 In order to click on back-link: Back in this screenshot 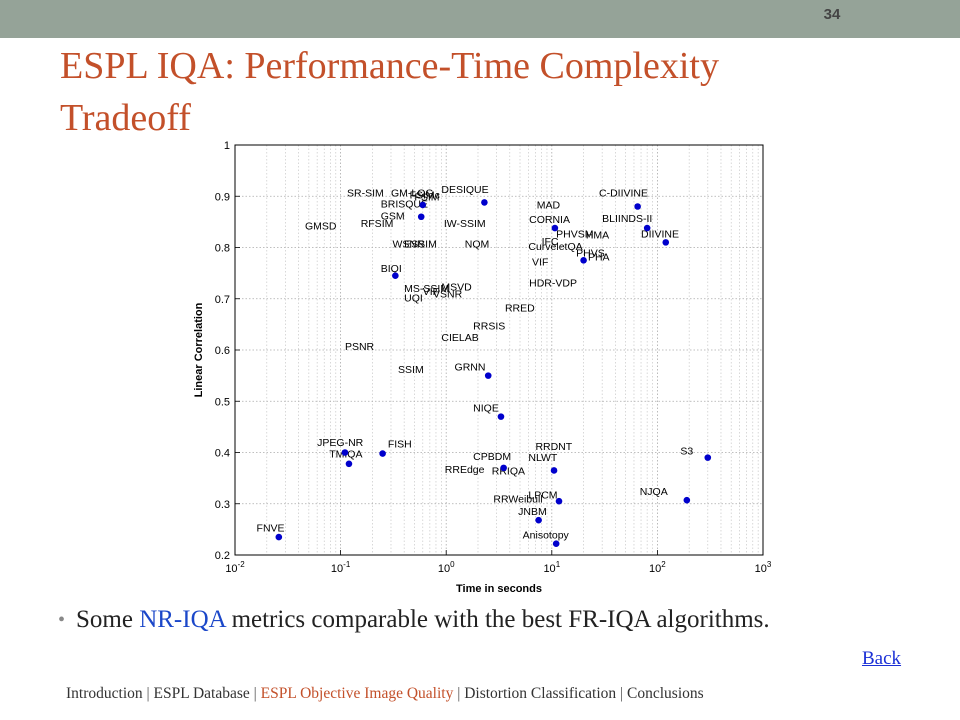, I will do `click(882, 658)`.